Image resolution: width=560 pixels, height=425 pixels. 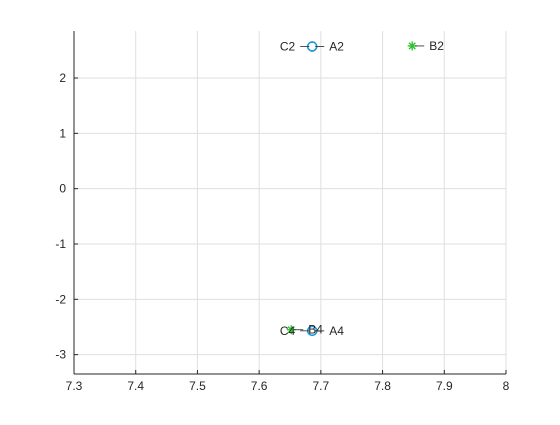 I want to click on point-b4-label: B4, so click(x=315, y=330).